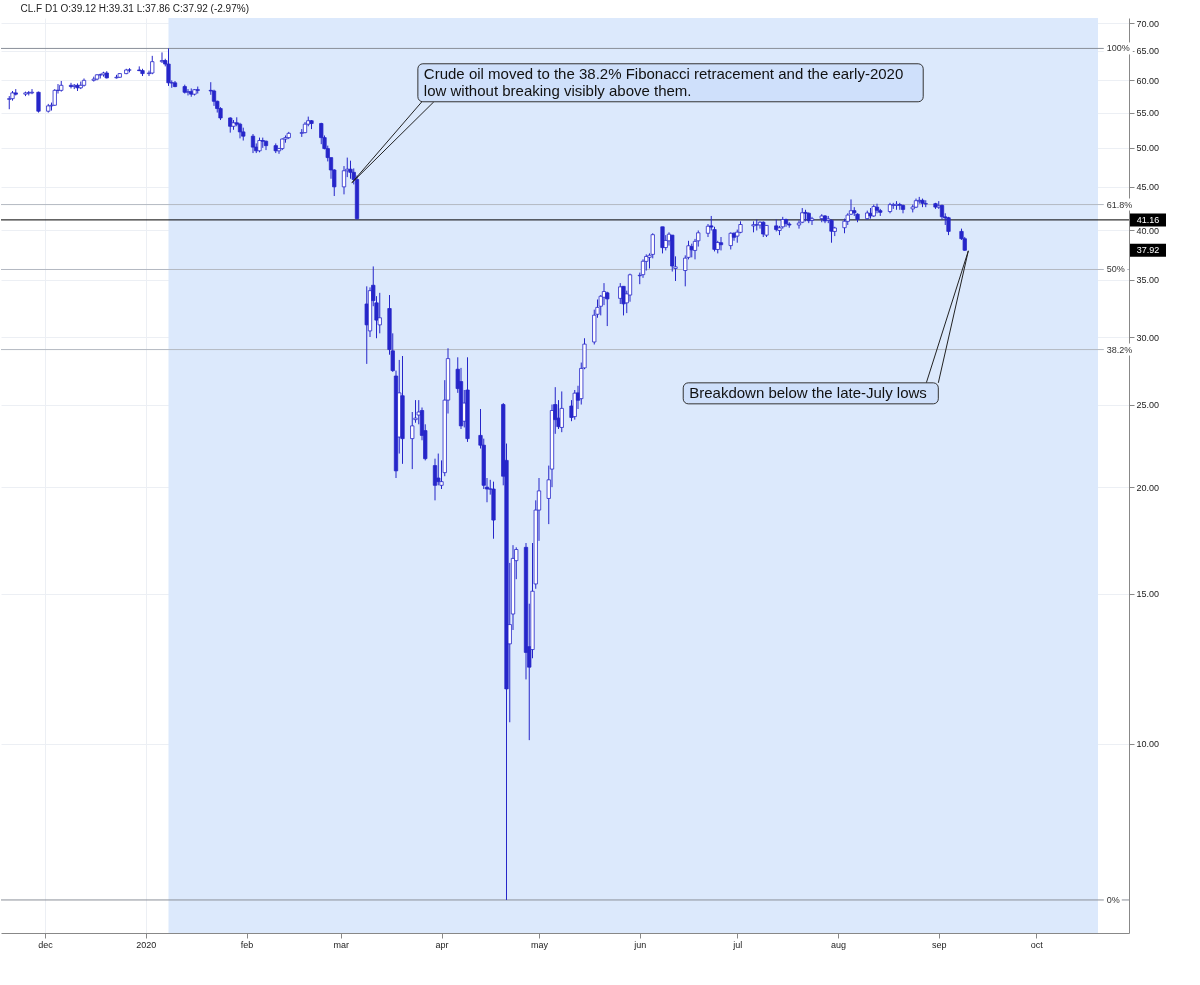 The width and height of the screenshot is (1200, 985). What do you see at coordinates (1113, 899) in the screenshot?
I see `annotation: 0%` at bounding box center [1113, 899].